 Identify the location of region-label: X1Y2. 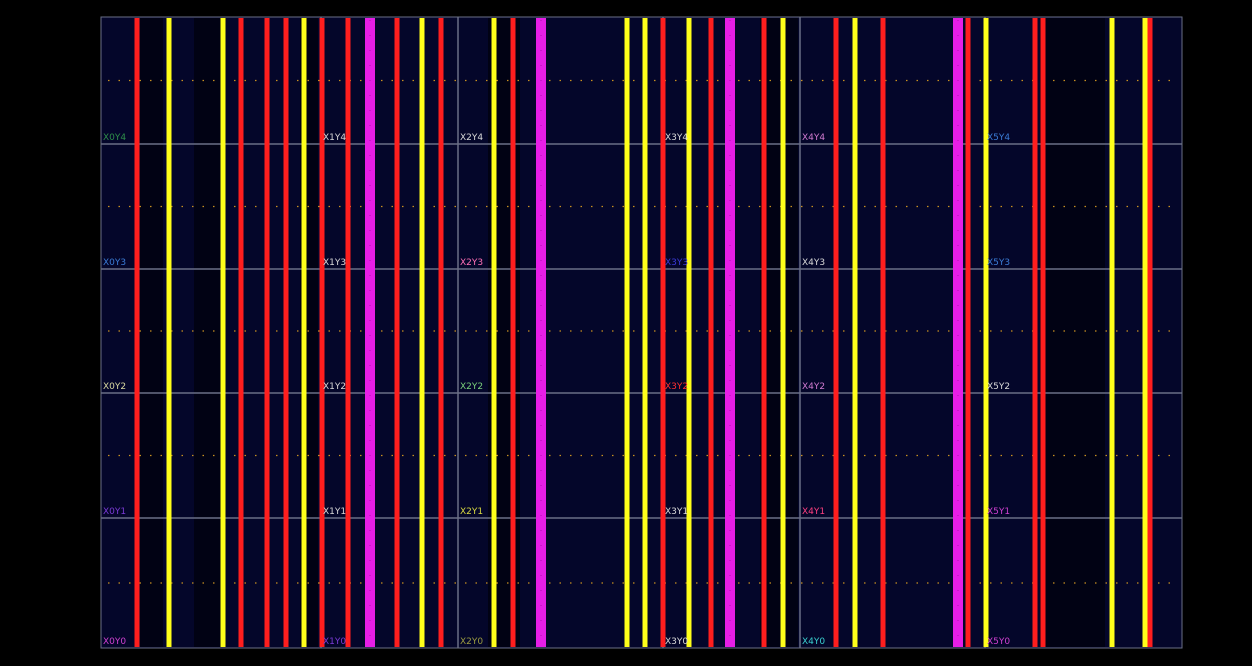
(334, 387).